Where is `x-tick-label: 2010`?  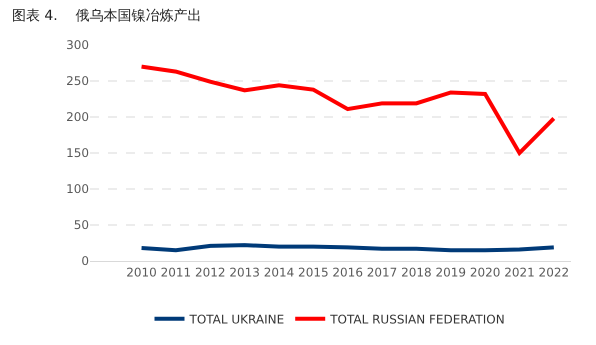 x-tick-label: 2010 is located at coordinates (141, 272).